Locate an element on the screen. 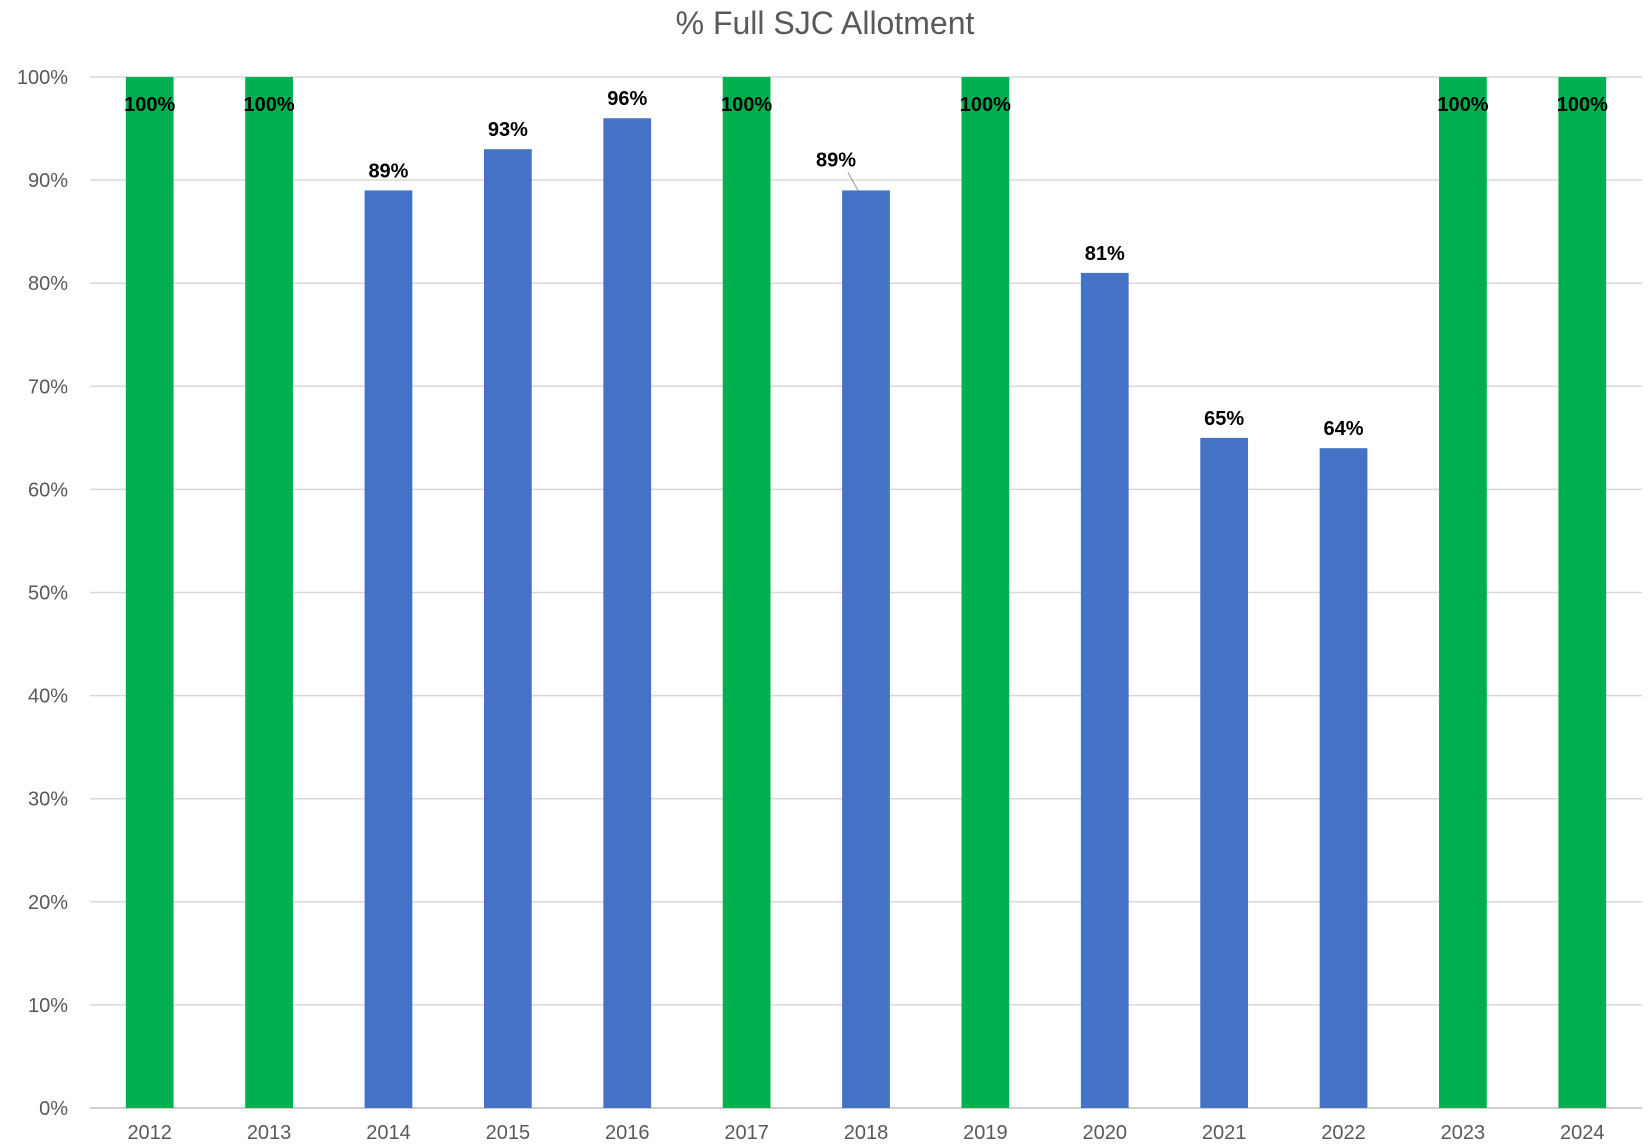 Image resolution: width=1650 pixels, height=1147 pixels. bar-2018 is located at coordinates (866, 649).